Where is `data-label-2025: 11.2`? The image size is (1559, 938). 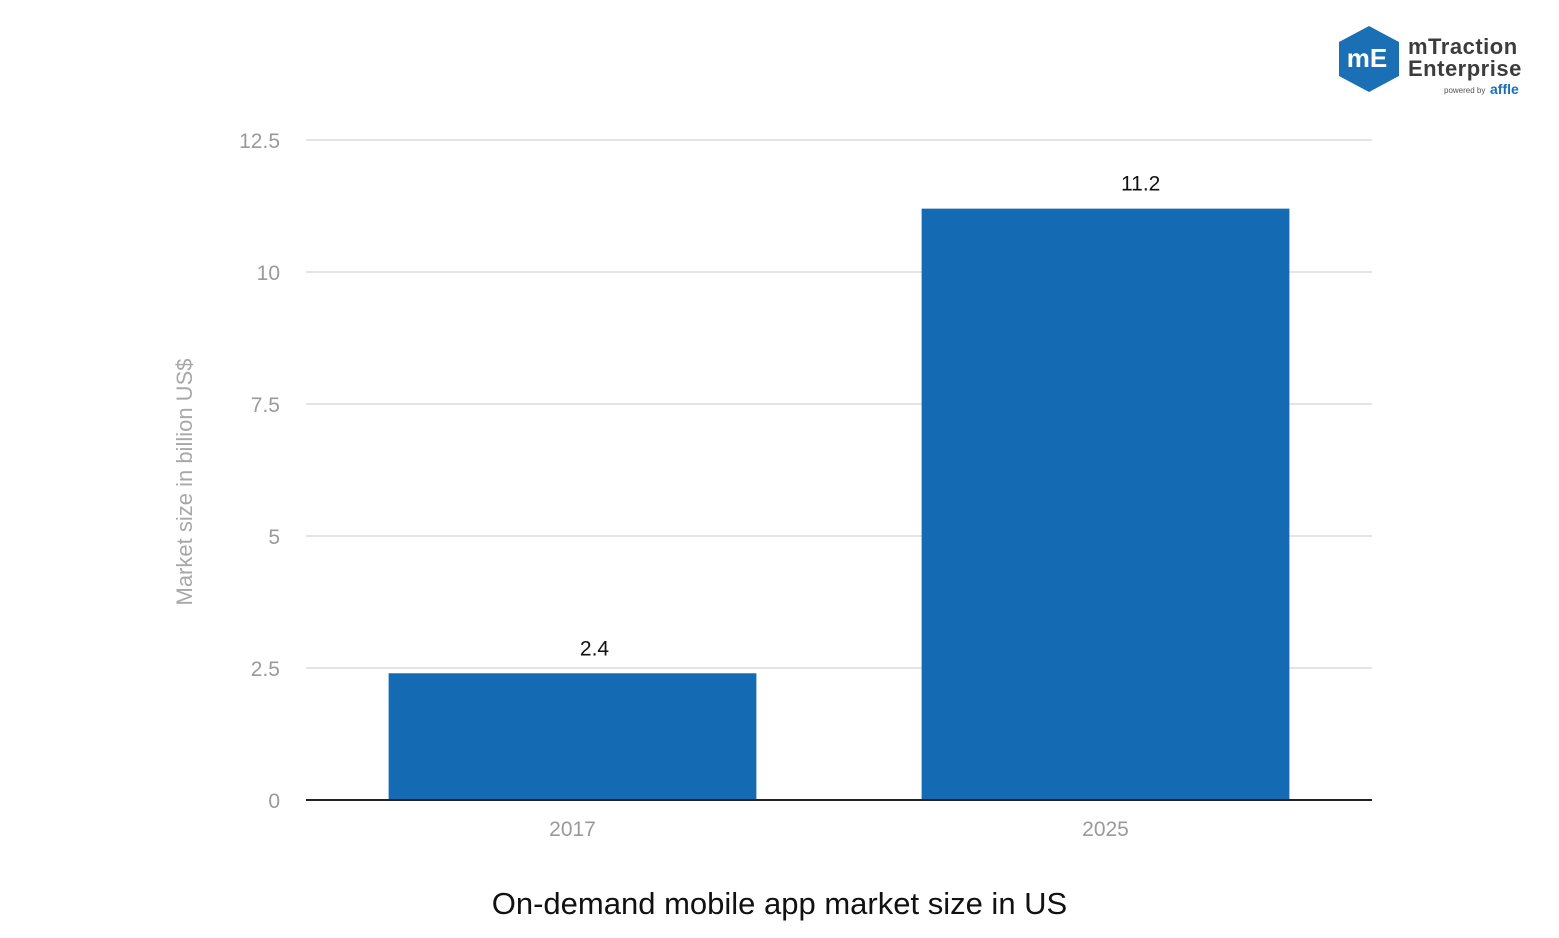
data-label-2025: 11.2 is located at coordinates (1140, 184).